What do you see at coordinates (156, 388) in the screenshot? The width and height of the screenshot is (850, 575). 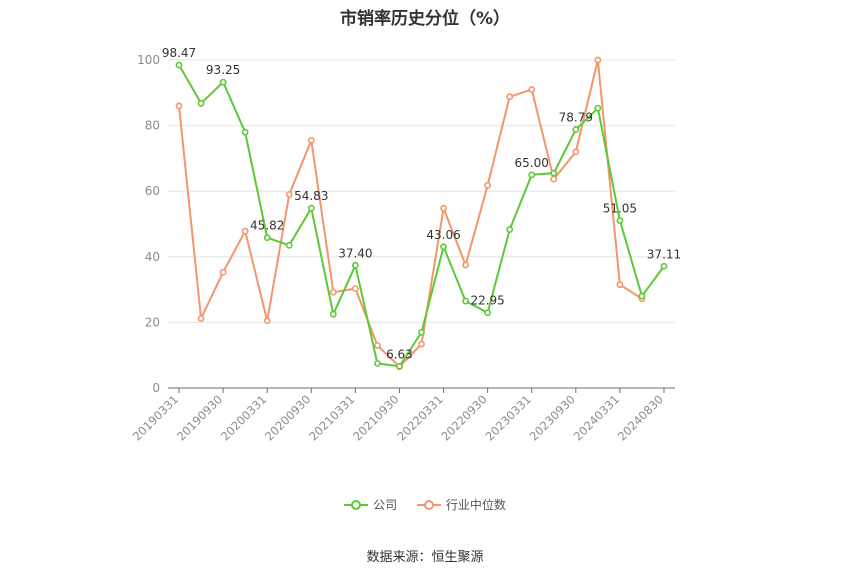 I see `y-tick-label-0: 0` at bounding box center [156, 388].